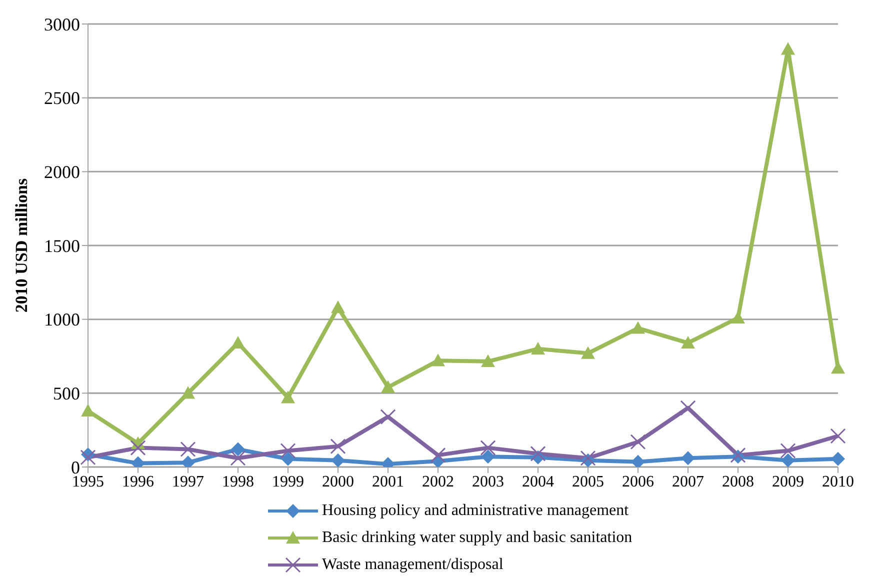 This screenshot has width=874, height=577. I want to click on x-tick-label: 2000, so click(338, 481).